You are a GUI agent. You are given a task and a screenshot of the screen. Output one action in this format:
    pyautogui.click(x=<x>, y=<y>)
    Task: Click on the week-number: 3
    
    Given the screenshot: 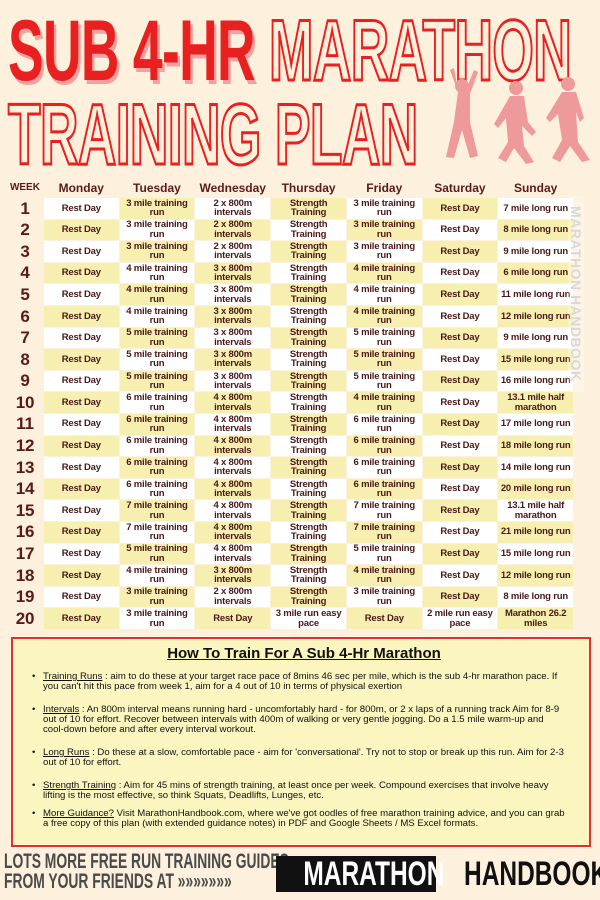 What is the action you would take?
    pyautogui.click(x=25, y=251)
    